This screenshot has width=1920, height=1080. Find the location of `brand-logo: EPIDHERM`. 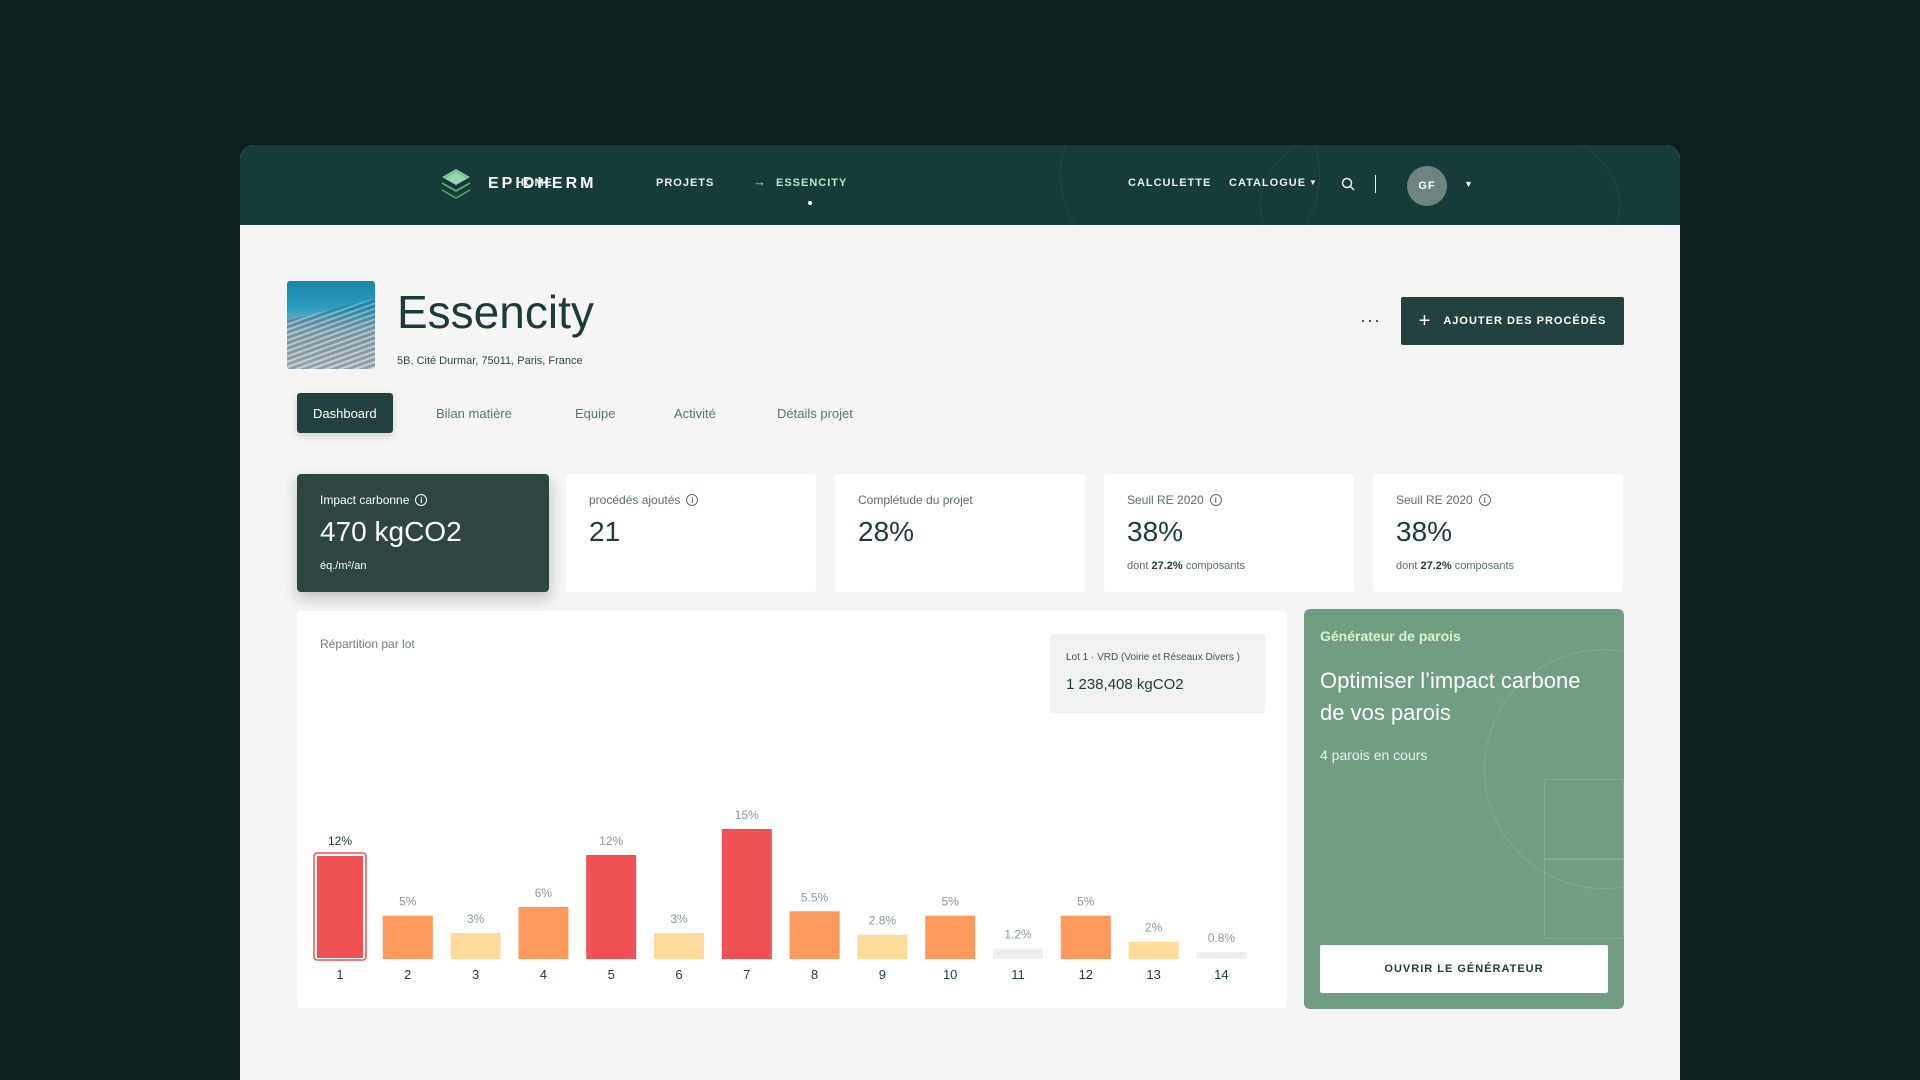

brand-logo: EPIDHERM is located at coordinates (519, 184).